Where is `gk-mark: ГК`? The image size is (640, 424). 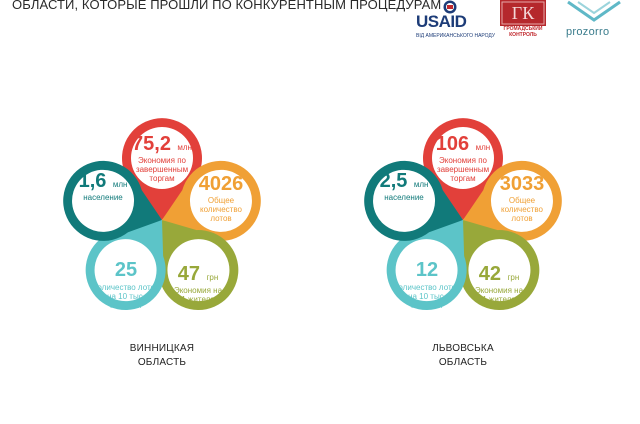 gk-mark: ГК is located at coordinates (523, 13).